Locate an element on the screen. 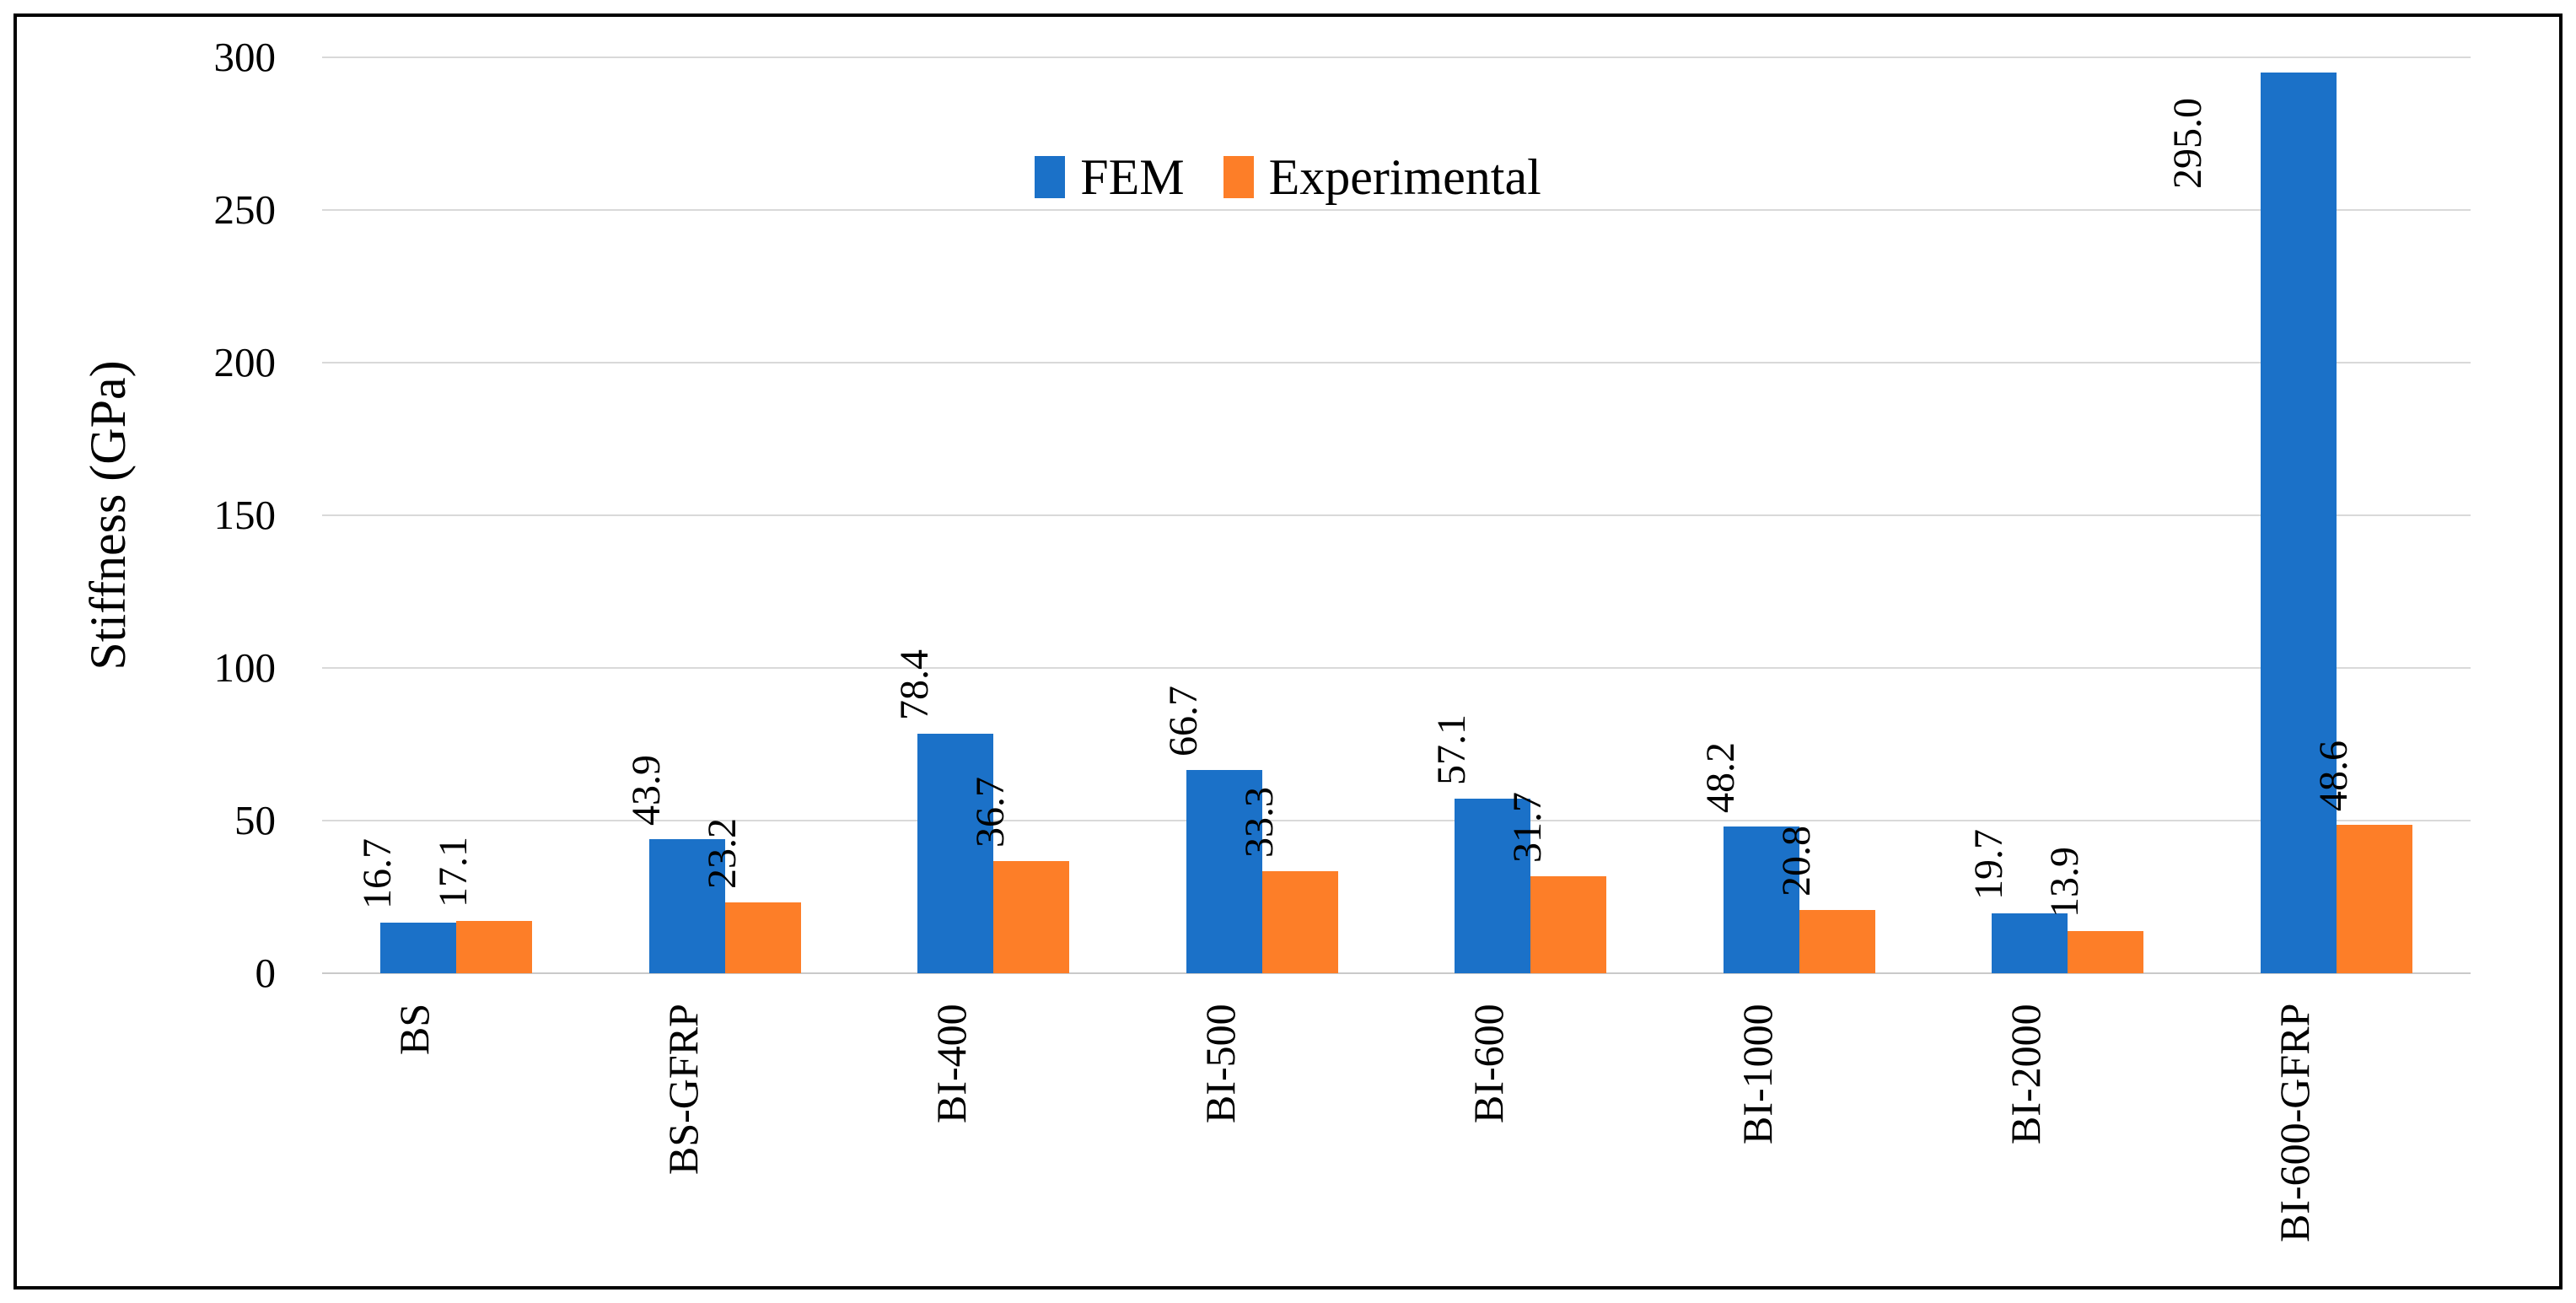 This screenshot has width=2576, height=1303. legend-label-fem: FEM is located at coordinates (1132, 177).